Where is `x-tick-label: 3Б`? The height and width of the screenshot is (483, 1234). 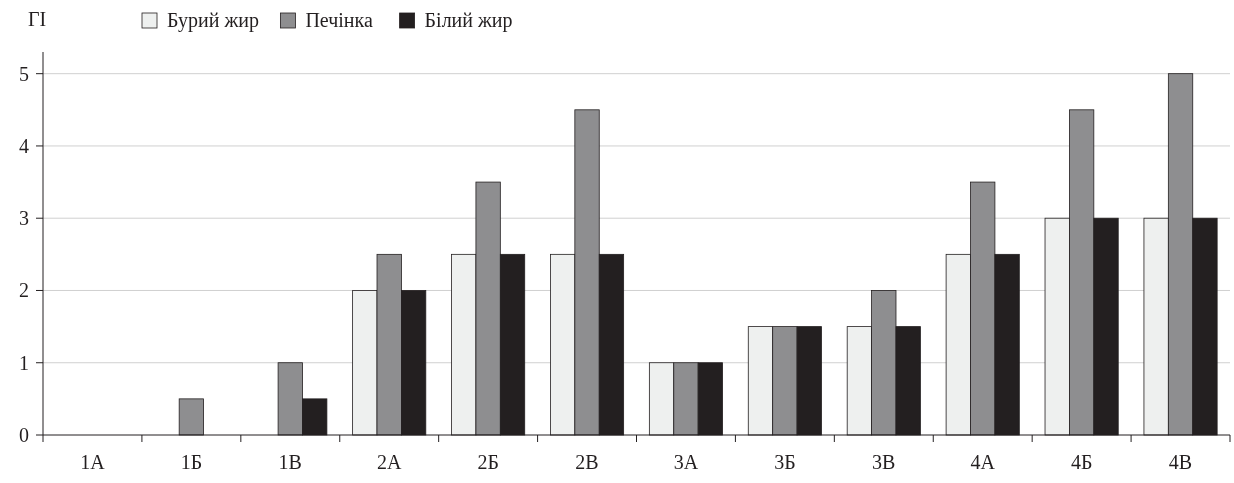 x-tick-label: 3Б is located at coordinates (785, 462).